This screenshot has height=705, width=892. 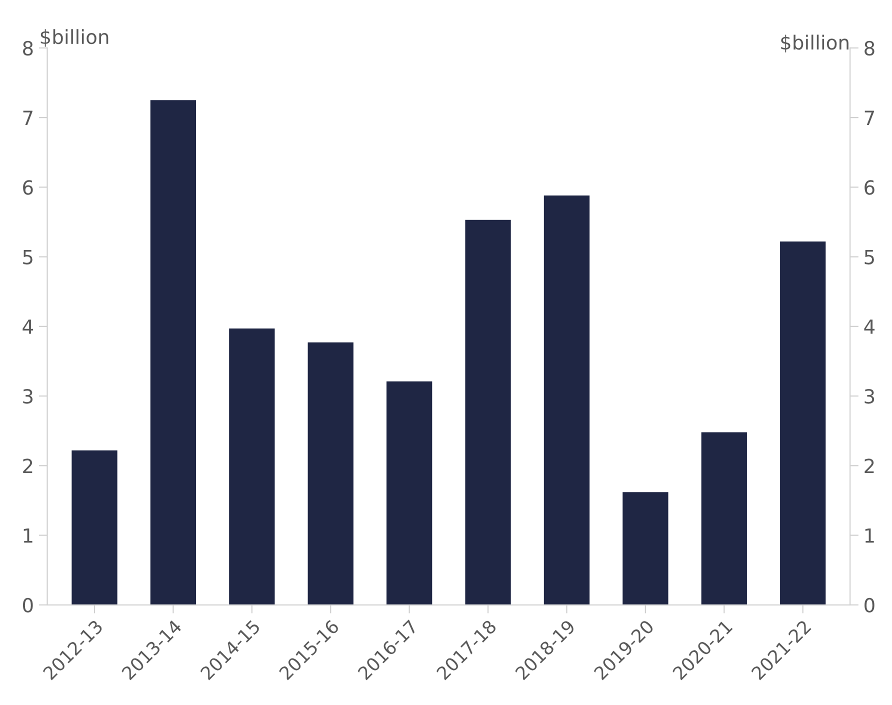 What do you see at coordinates (27, 327) in the screenshot?
I see `y-tick-label: 4` at bounding box center [27, 327].